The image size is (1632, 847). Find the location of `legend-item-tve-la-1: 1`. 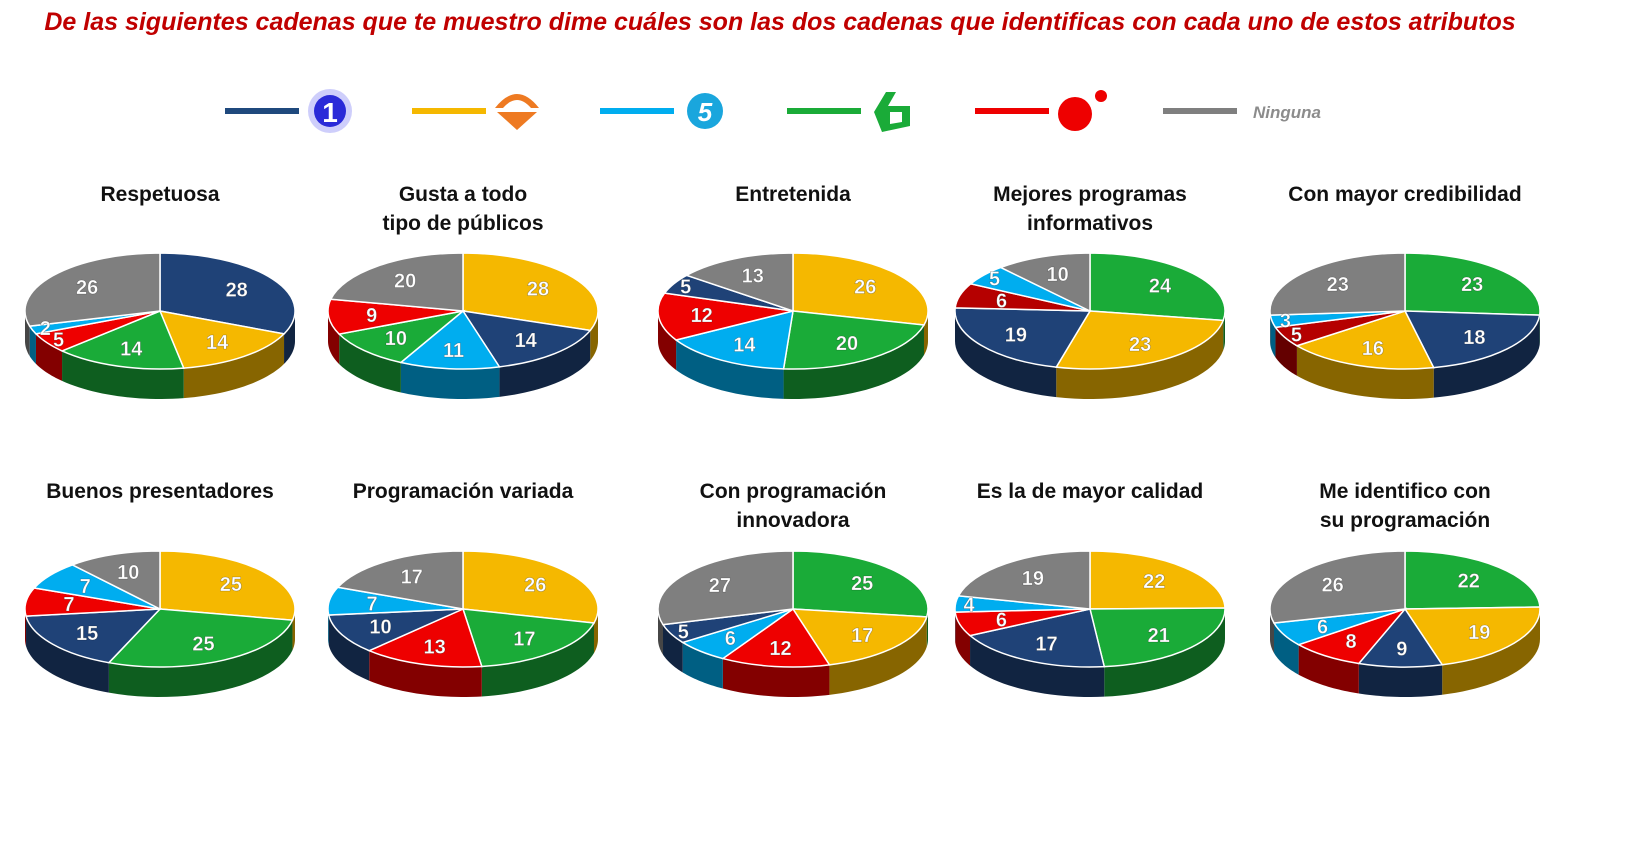

legend-item-tve-la-1: 1 is located at coordinates (288, 111).